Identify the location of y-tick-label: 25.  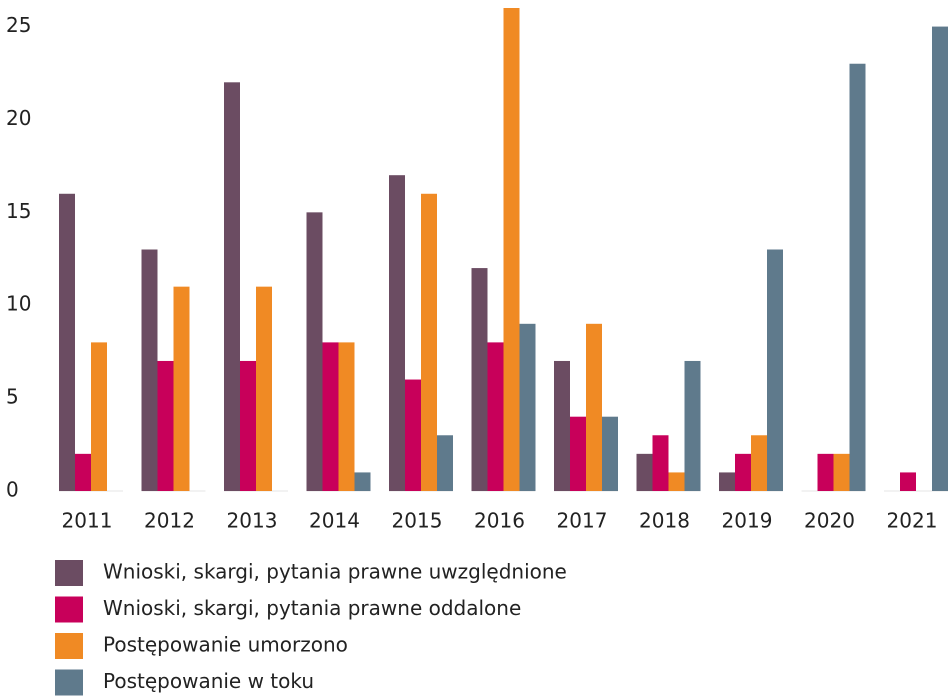
(18, 25).